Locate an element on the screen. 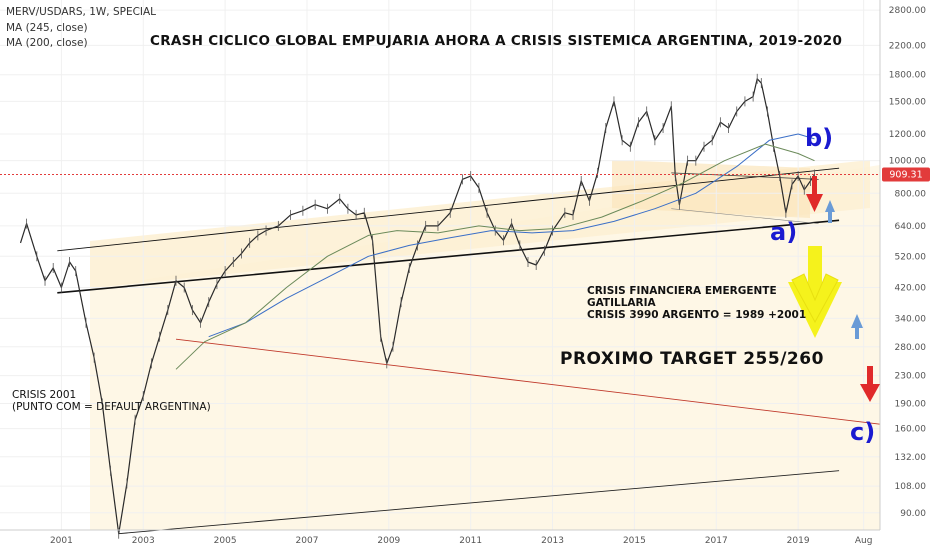  last-price-label: 909.31 is located at coordinates (905, 175).